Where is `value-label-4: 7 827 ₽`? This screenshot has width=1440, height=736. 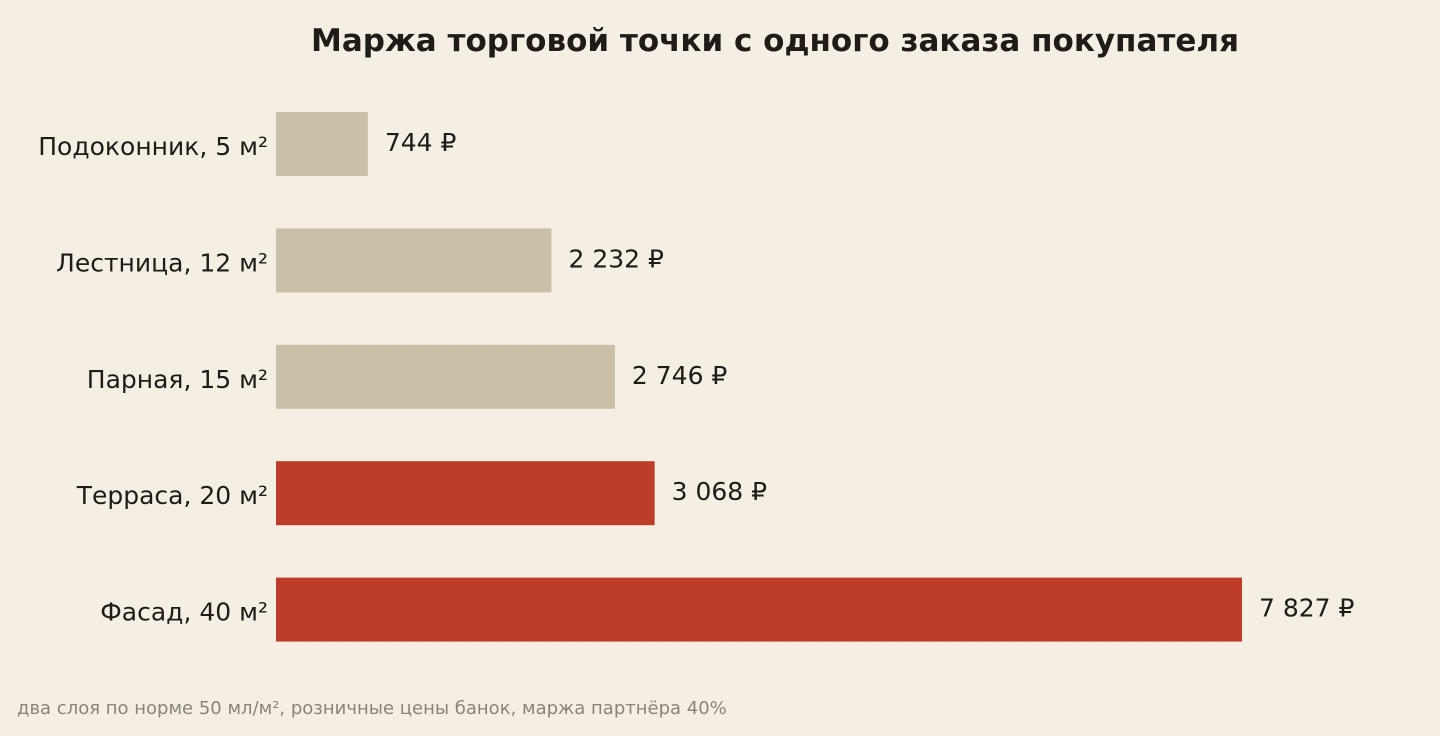 value-label-4: 7 827 ₽ is located at coordinates (1307, 608).